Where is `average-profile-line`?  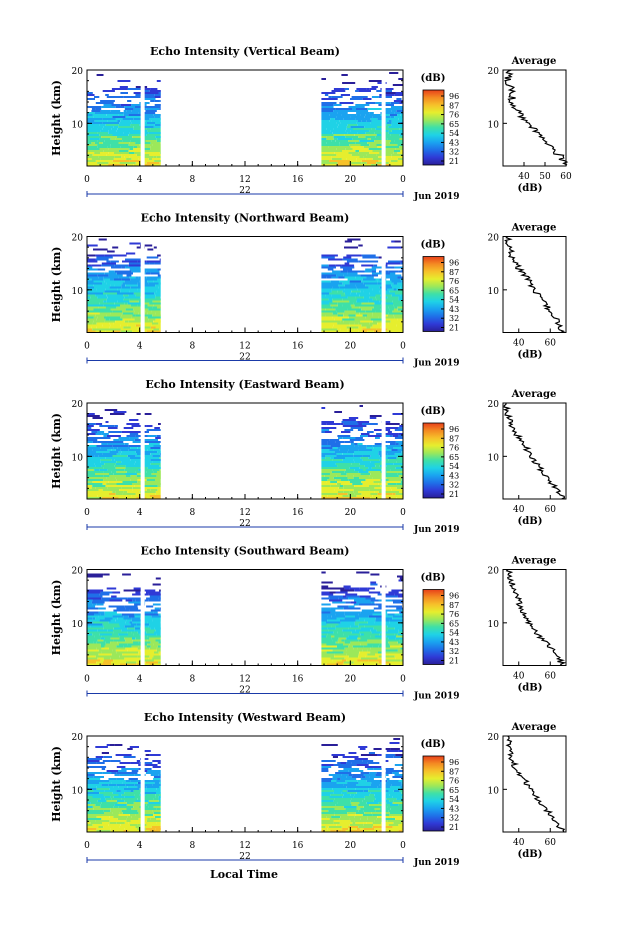
average-profile-line is located at coordinates (536, 118).